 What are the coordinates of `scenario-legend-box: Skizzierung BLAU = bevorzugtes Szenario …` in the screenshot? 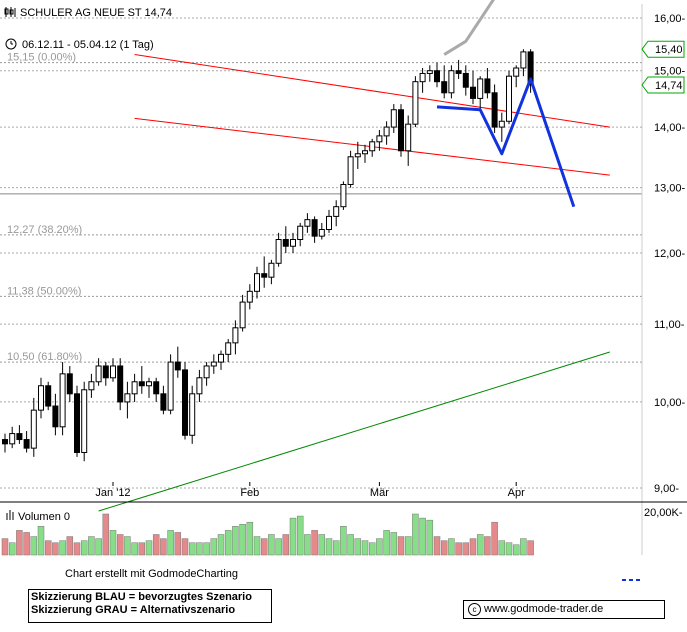 It's located at (150, 606).